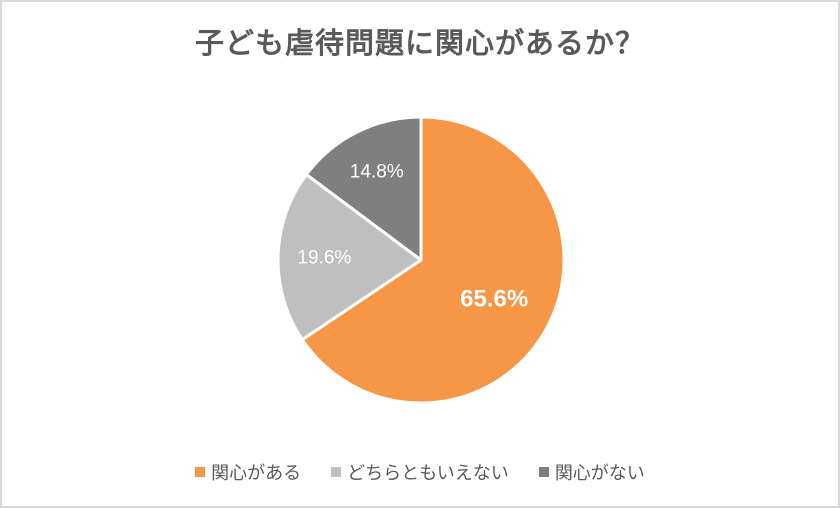 Image resolution: width=840 pixels, height=508 pixels. What do you see at coordinates (363, 188) in the screenshot?
I see `slice-not-interested` at bounding box center [363, 188].